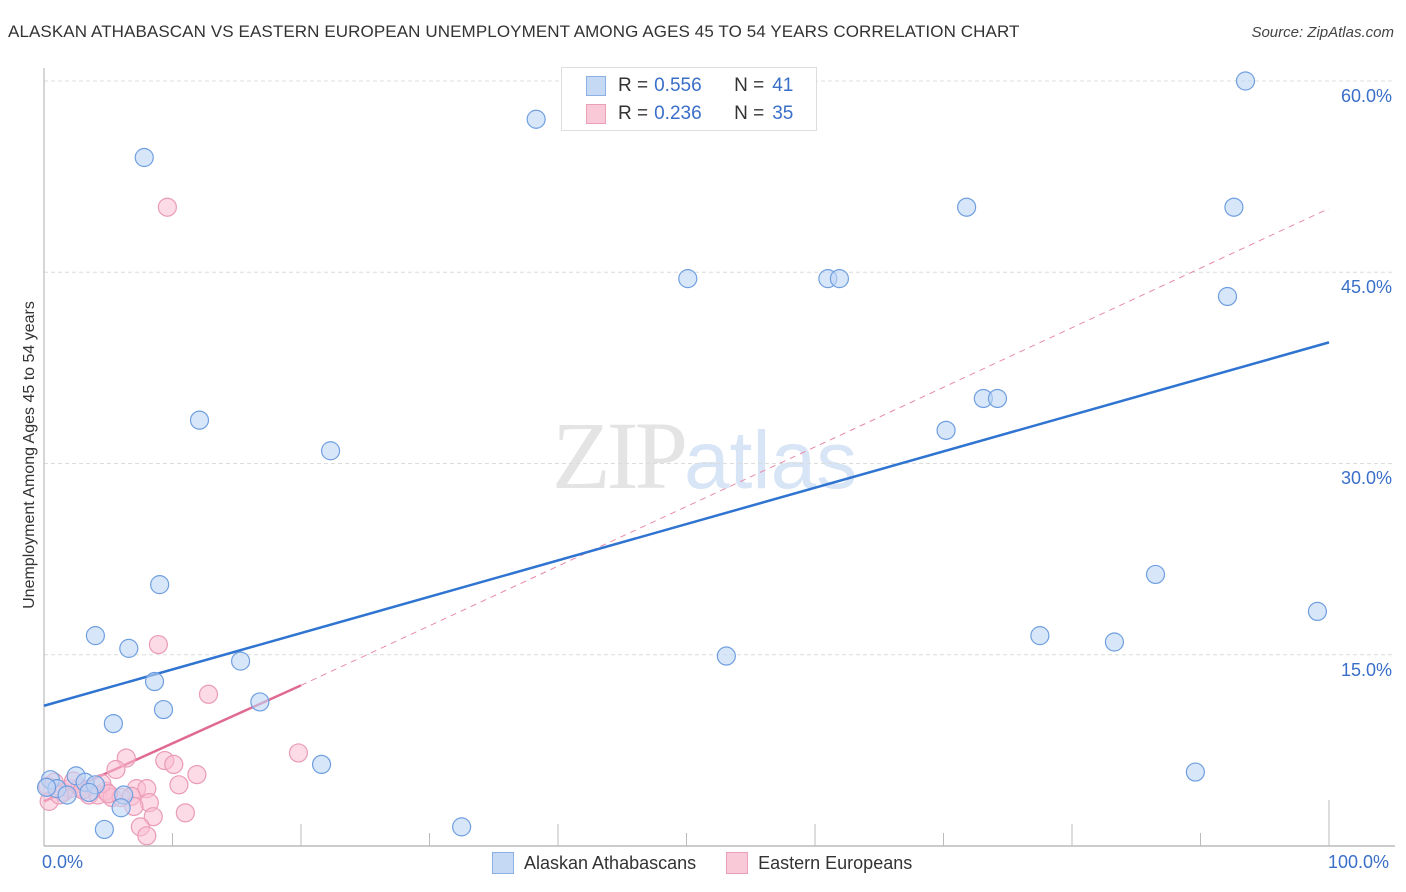  What do you see at coordinates (1359, 862) in the screenshot?
I see `x-tick-100: 100.0%` at bounding box center [1359, 862].